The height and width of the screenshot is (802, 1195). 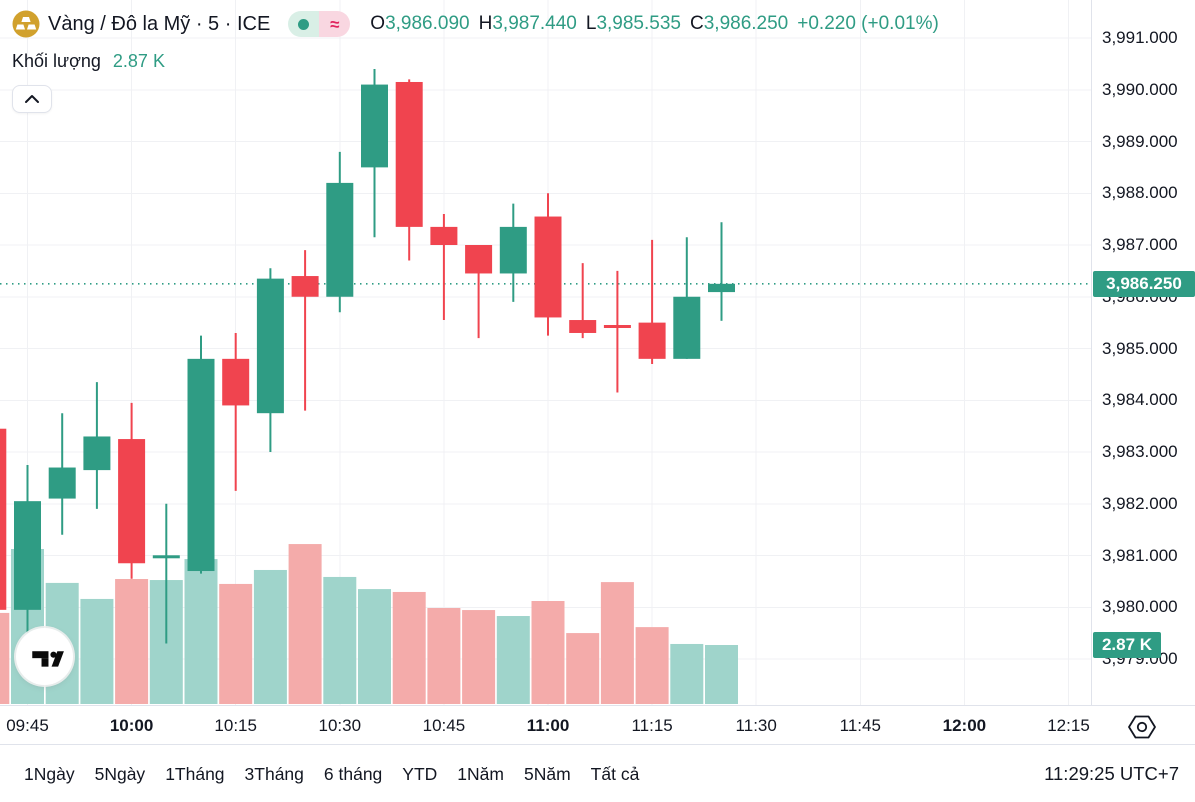 What do you see at coordinates (964, 725) in the screenshot?
I see `time-axis-label: 12:00` at bounding box center [964, 725].